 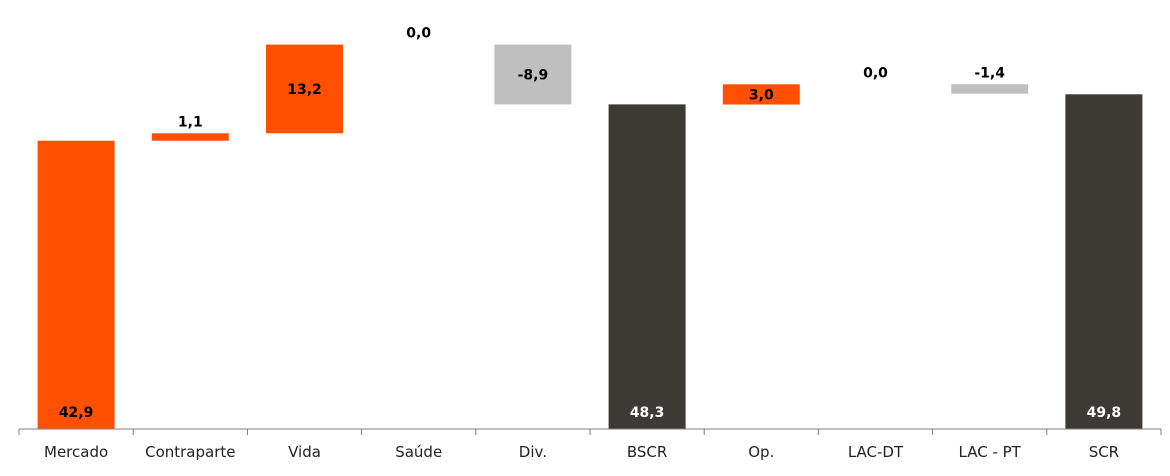 I want to click on data-label: -1,4, so click(x=989, y=73).